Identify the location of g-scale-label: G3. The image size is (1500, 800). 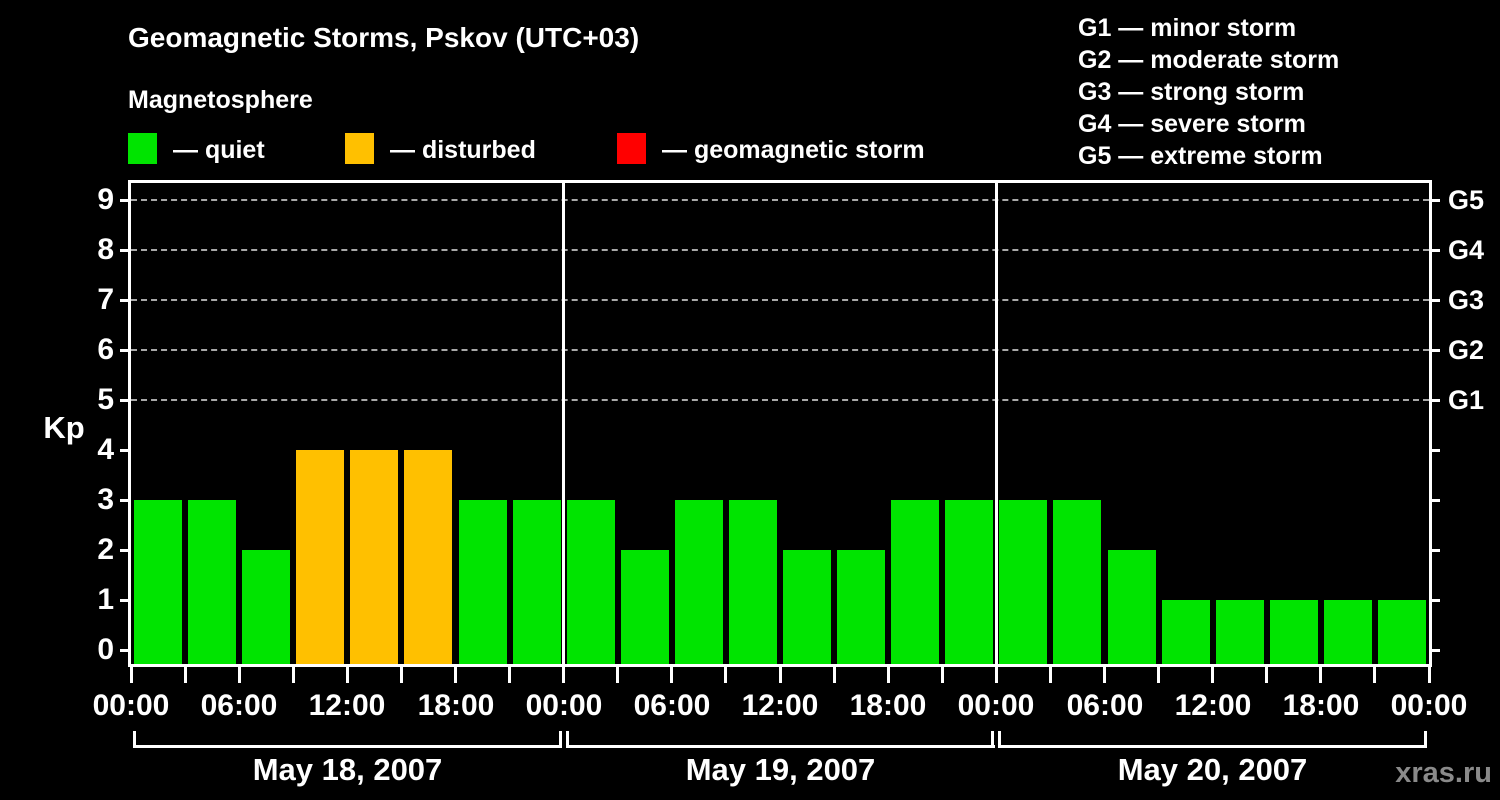
(1466, 300).